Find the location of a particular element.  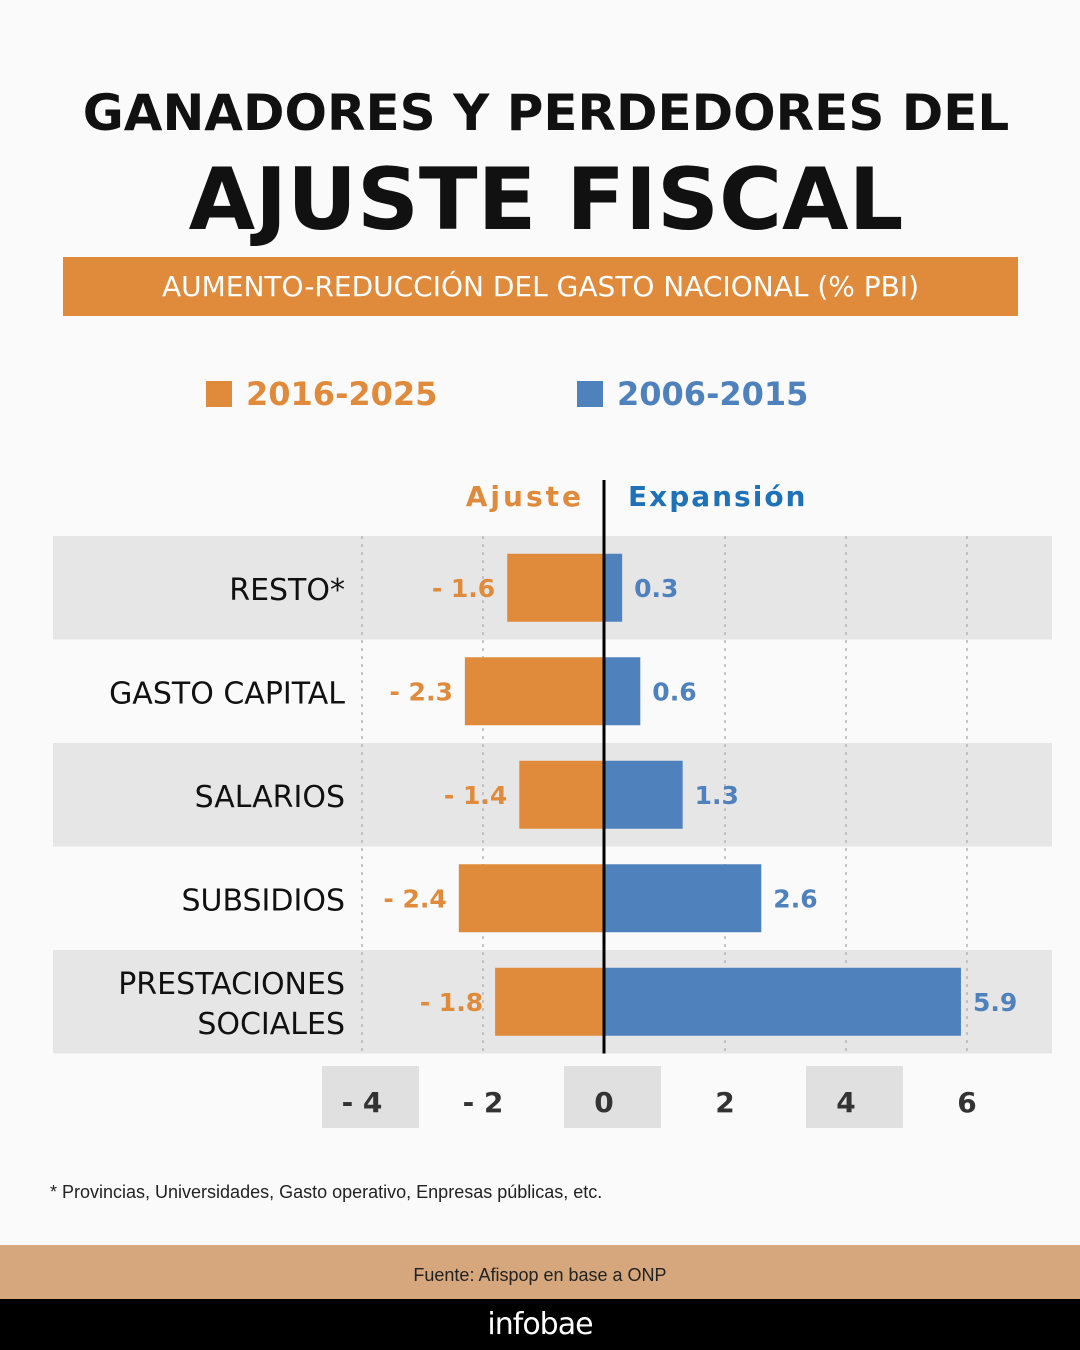

category-label: RESTO* is located at coordinates (287, 590).